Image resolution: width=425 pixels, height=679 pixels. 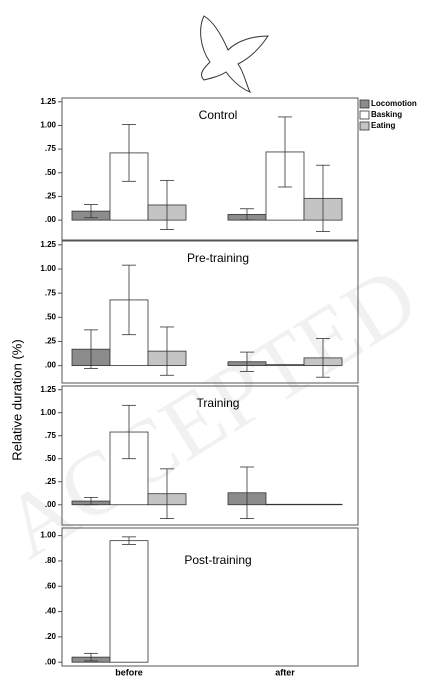 I want to click on y-tick-label: .20, so click(x=51, y=636).